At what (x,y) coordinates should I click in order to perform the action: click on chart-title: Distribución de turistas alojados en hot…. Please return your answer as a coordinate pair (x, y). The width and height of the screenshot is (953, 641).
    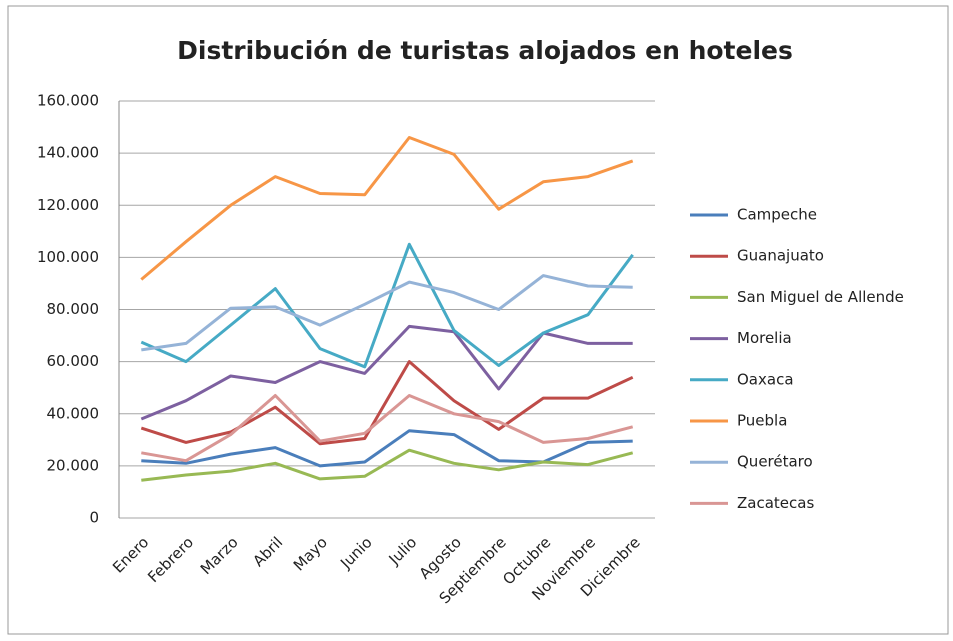
    Looking at the image, I should click on (485, 50).